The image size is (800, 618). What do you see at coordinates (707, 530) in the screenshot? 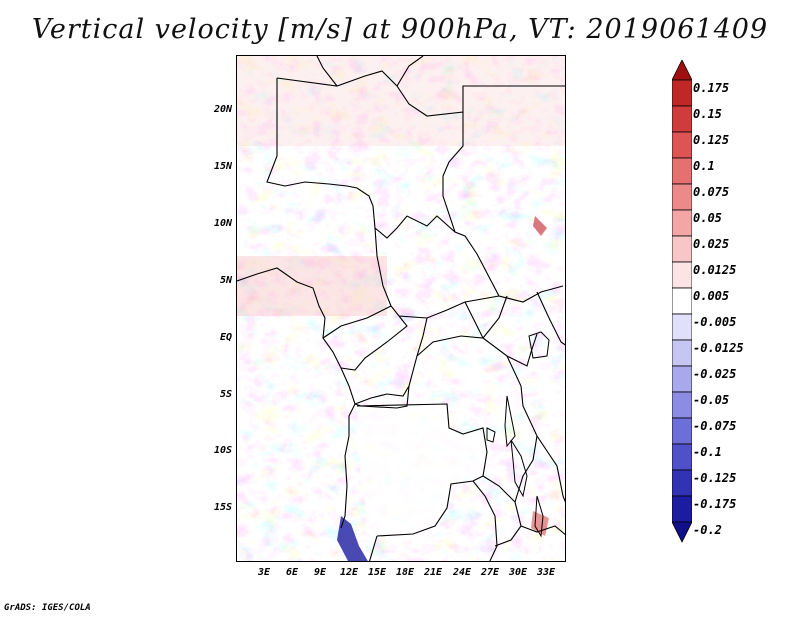
I see `colorbar-label: -0.2` at bounding box center [707, 530].